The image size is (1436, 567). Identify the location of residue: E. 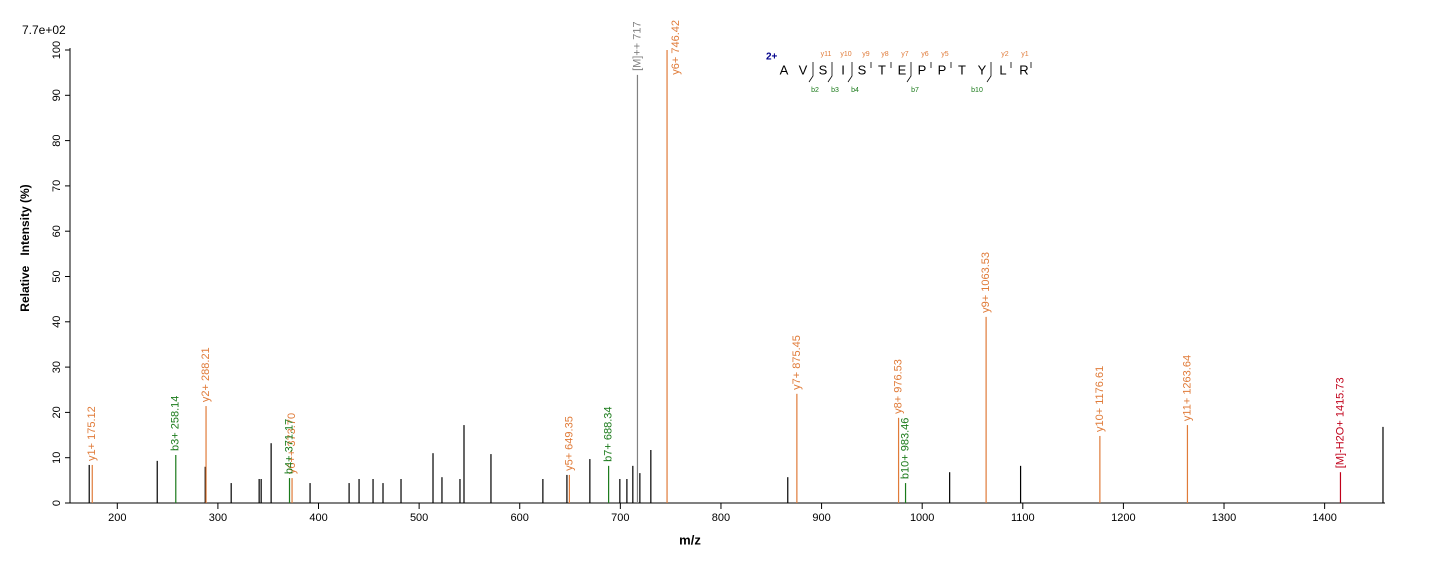
(902, 69).